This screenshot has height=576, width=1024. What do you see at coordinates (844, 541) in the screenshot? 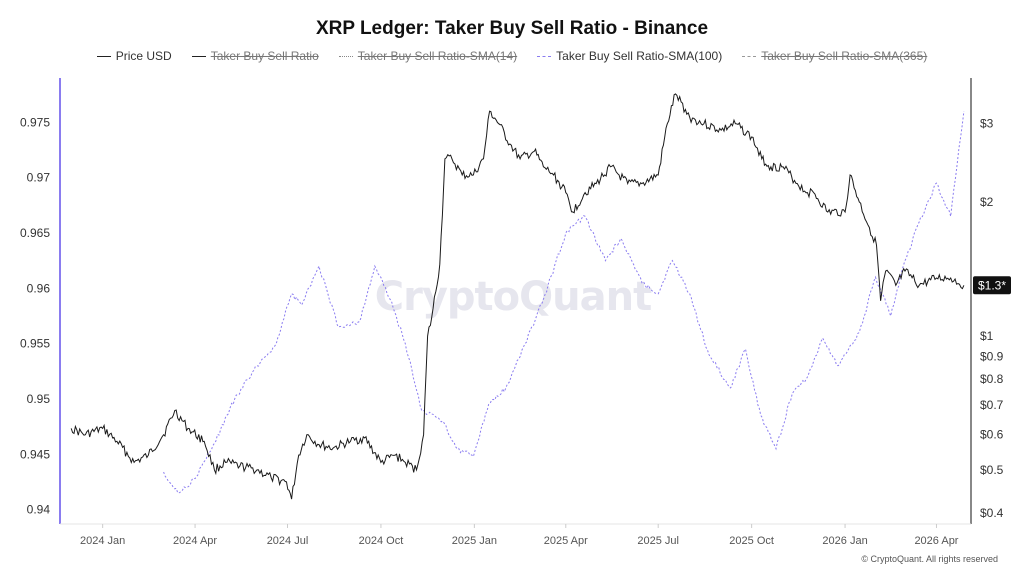
I see `x-tick-label: 2026 Jan` at bounding box center [844, 541].